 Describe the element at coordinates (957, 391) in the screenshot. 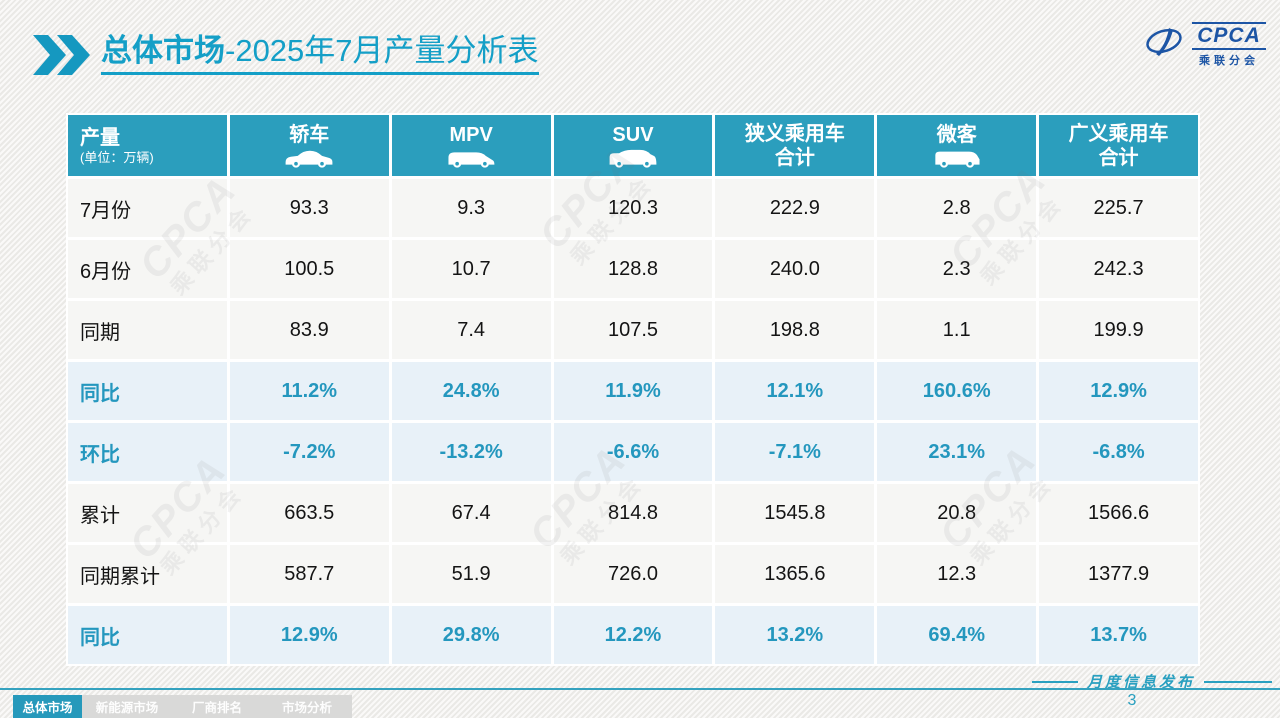

I see `table-cell: 160.6%` at that location.